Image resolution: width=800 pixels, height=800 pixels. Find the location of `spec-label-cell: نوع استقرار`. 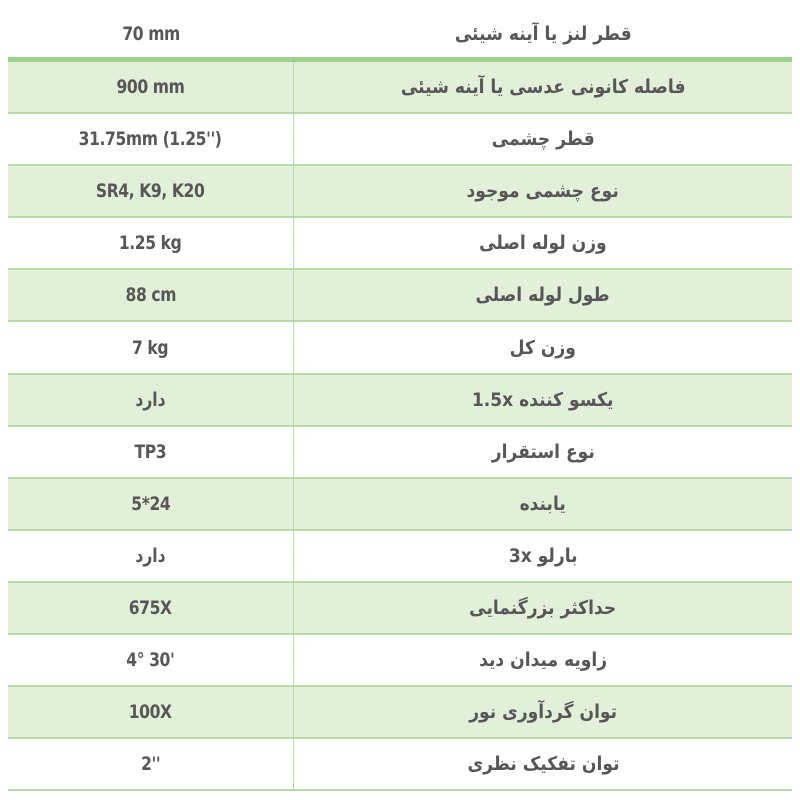

spec-label-cell: نوع استقرار is located at coordinates (543, 452).